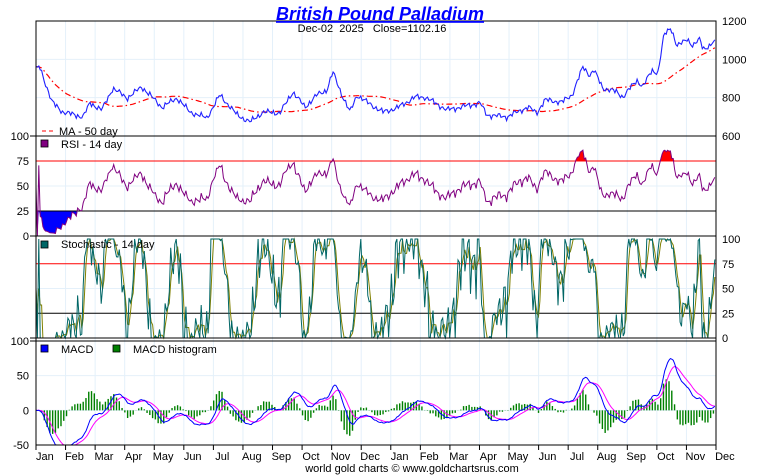 Image resolution: width=760 pixels, height=475 pixels. Describe the element at coordinates (636, 457) in the screenshot. I see `month-label: Sep` at that location.